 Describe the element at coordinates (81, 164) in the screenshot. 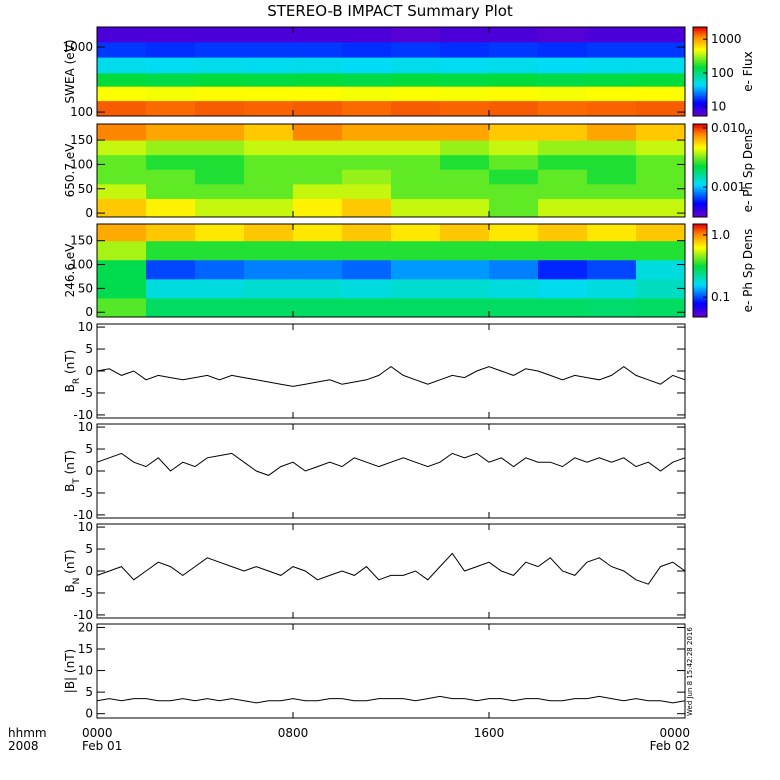

I see `y-tick-label: 100` at that location.